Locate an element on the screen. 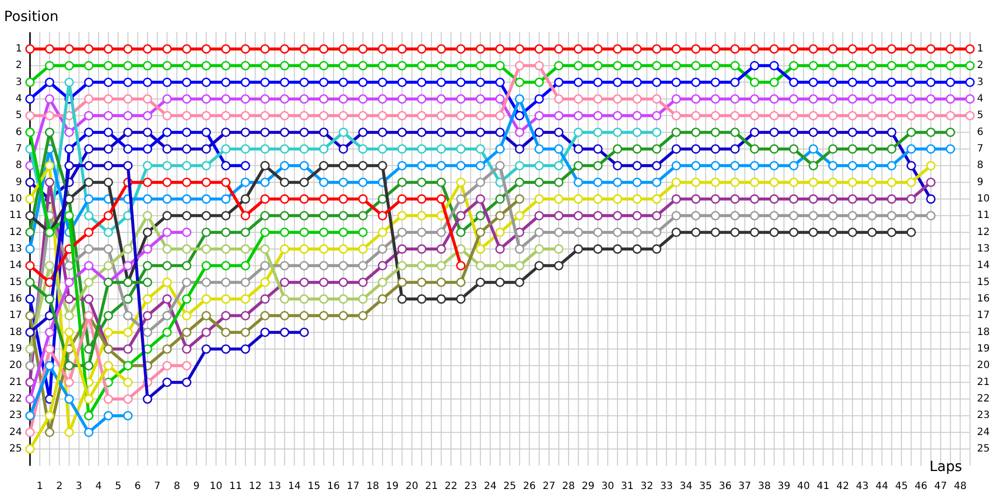 The image size is (1000, 500). x-tick-label: 32 is located at coordinates (647, 486).